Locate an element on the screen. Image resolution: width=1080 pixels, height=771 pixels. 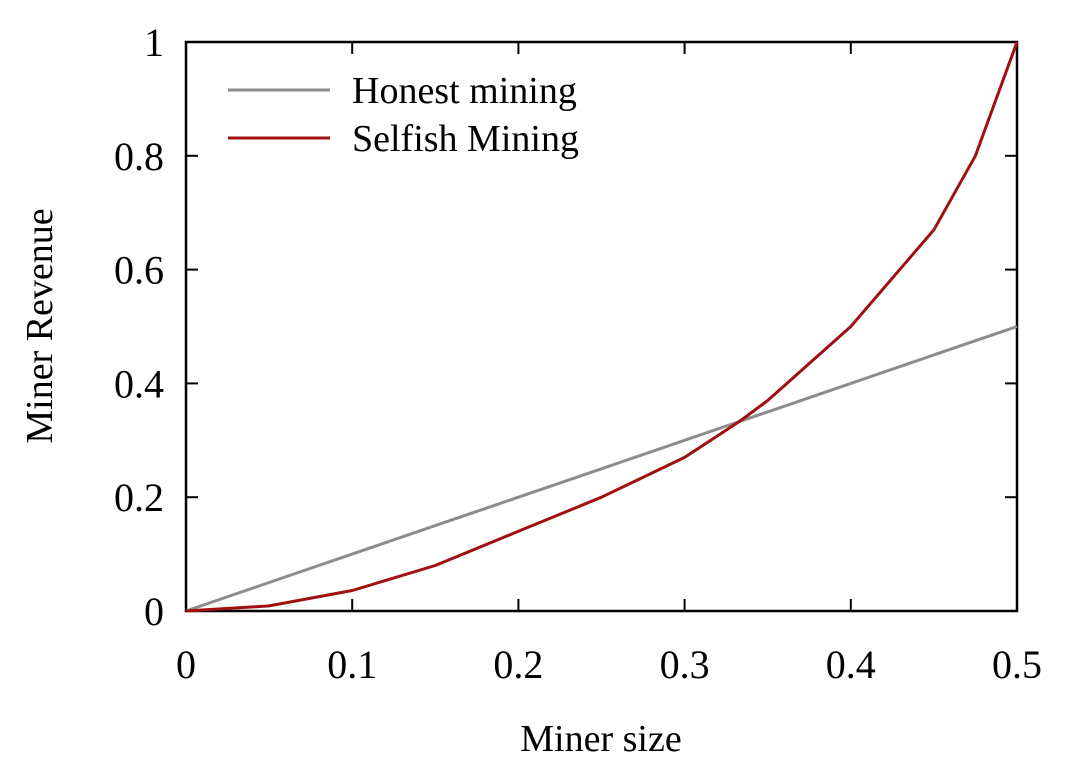
legend: Honest mining Selfish Mining is located at coordinates (403, 115).